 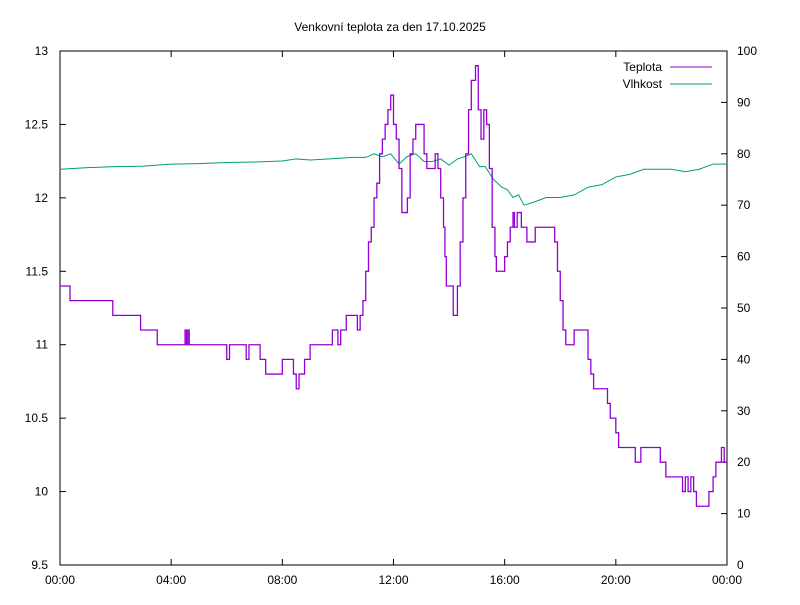 I want to click on y2-tick-label: 60, so click(x=744, y=257).